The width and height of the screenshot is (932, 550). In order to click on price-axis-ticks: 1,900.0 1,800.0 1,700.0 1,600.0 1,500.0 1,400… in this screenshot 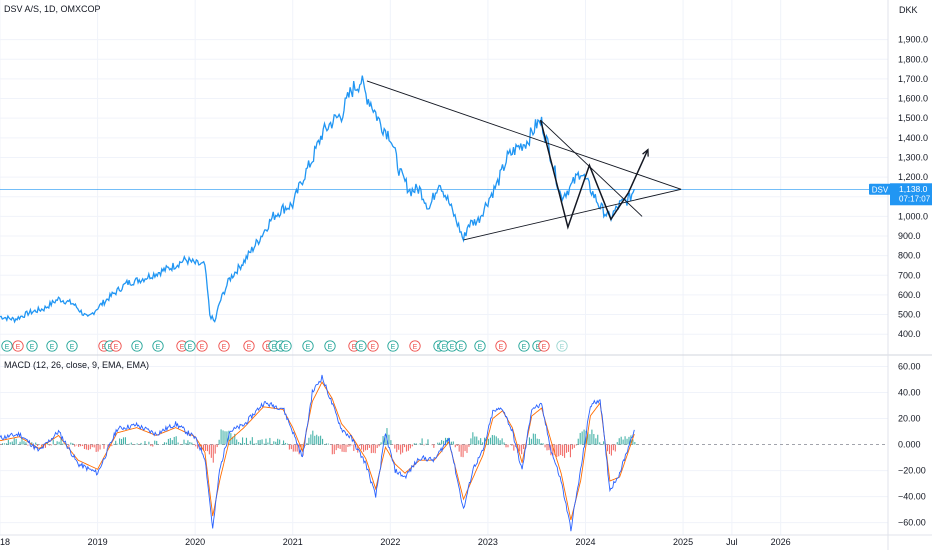, I will do `click(913, 187)`.